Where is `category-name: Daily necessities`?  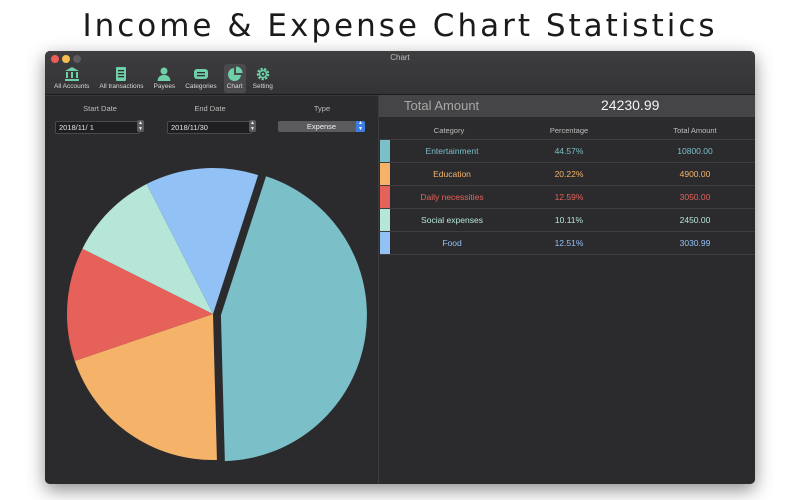 category-name: Daily necessities is located at coordinates (452, 197).